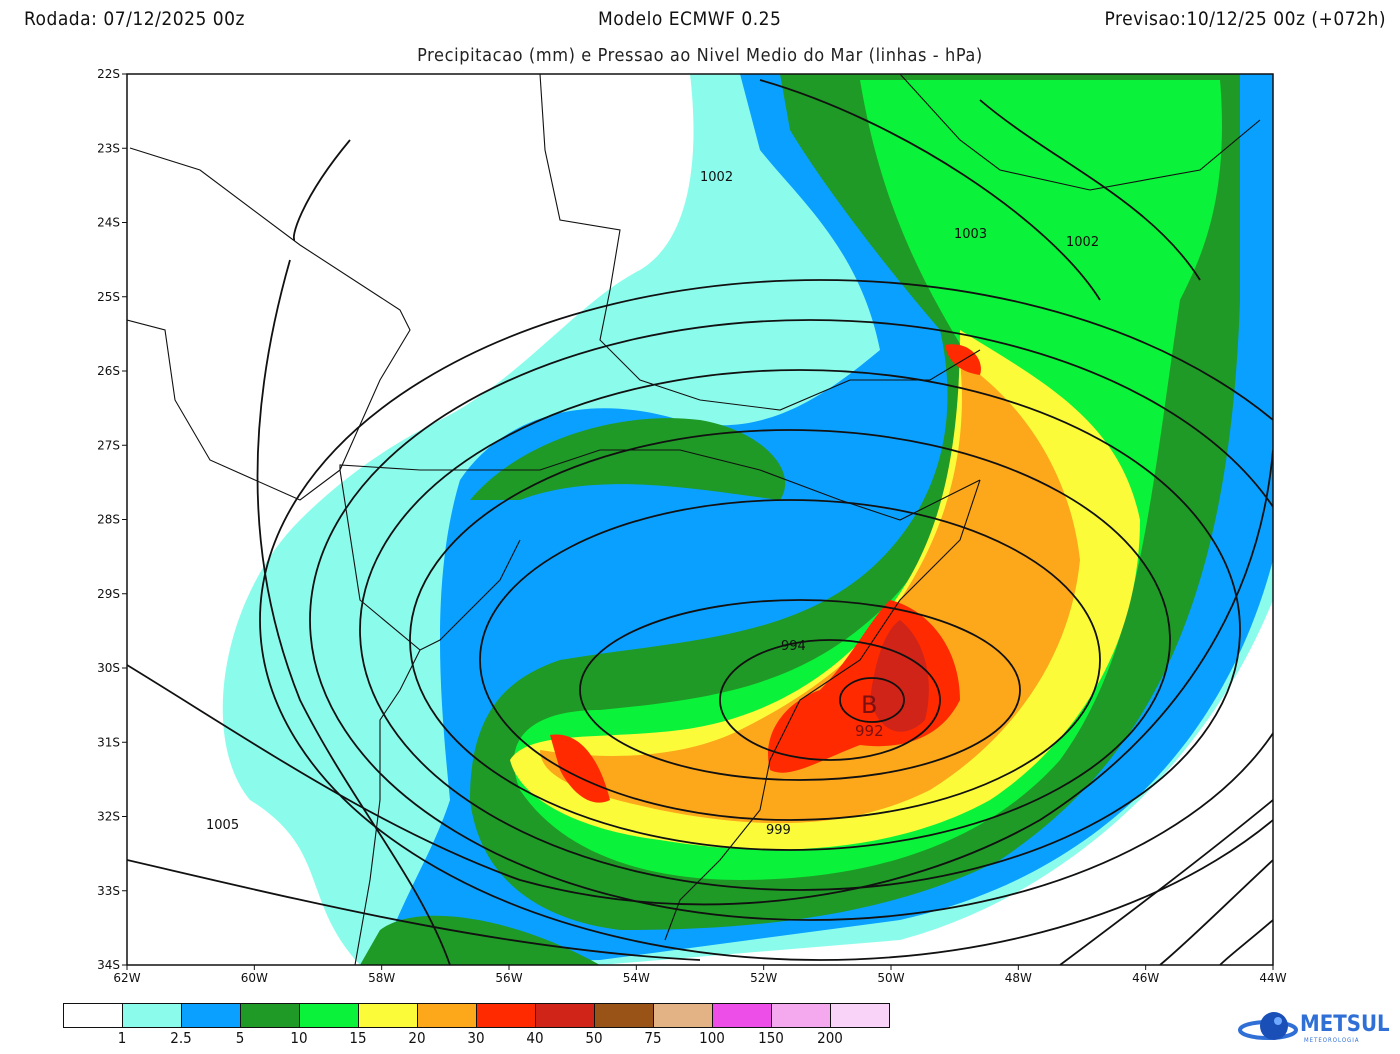 This screenshot has width=1400, height=1054. Describe the element at coordinates (358, 1038) in the screenshot. I see `colorbar-label: 15` at that location.